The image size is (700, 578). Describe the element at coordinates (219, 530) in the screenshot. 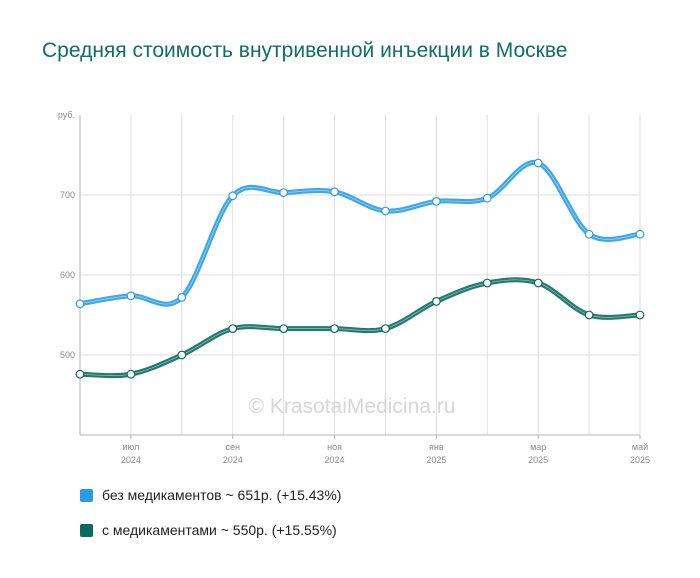

I see `legend-label-series-2: с медикаментами ~ 550р. (+15.55%)` at that location.